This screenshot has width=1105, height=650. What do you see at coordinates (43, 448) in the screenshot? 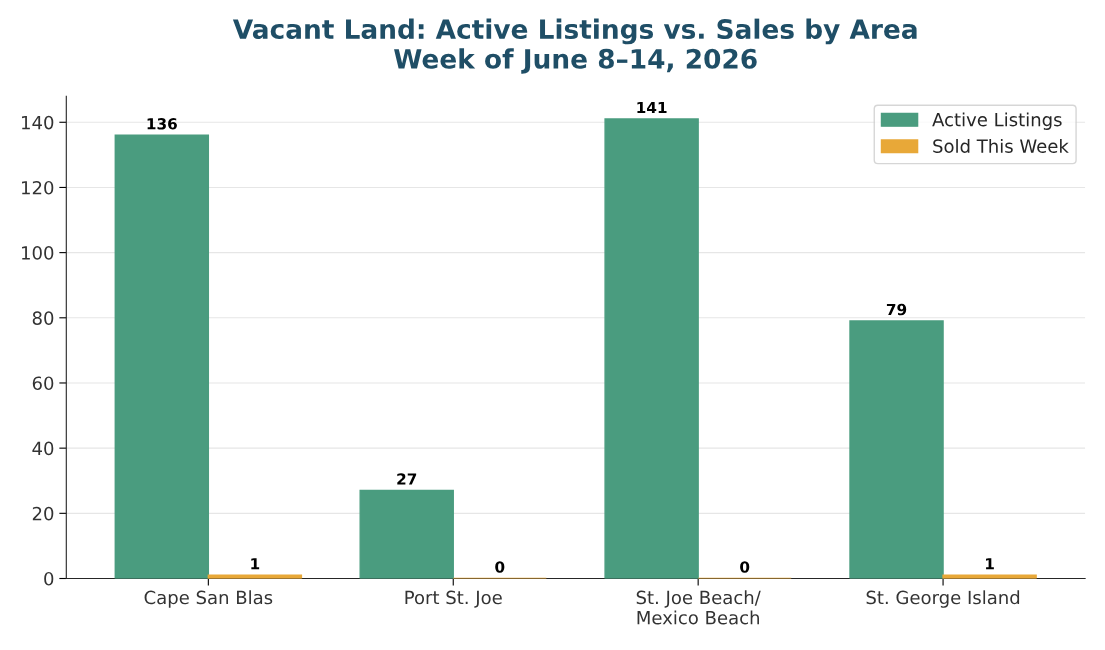
I see `y-tick-label: 40` at bounding box center [43, 448].